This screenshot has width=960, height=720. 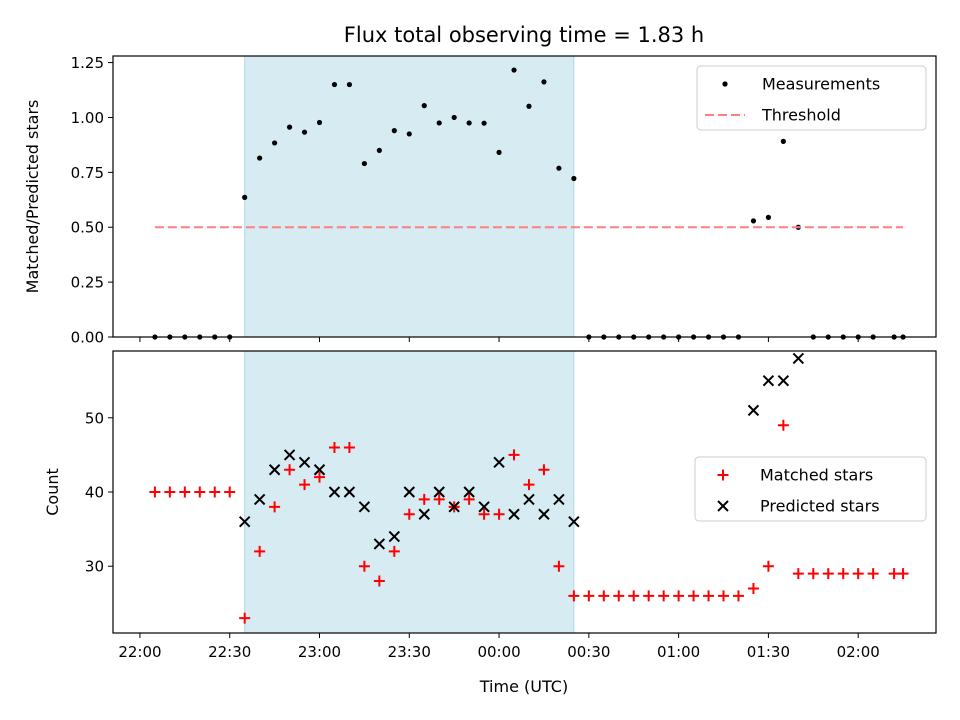 What do you see at coordinates (87, 228) in the screenshot?
I see `y-tick-label: 0.50` at bounding box center [87, 228].